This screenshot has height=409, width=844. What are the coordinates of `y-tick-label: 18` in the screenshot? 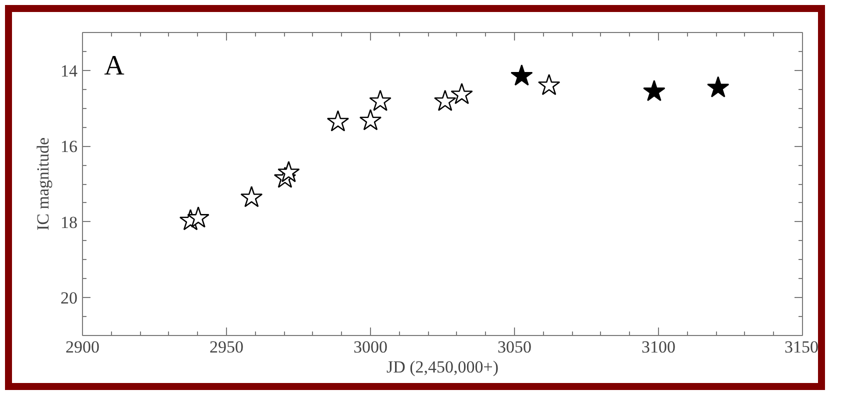 It's located at (69, 222).